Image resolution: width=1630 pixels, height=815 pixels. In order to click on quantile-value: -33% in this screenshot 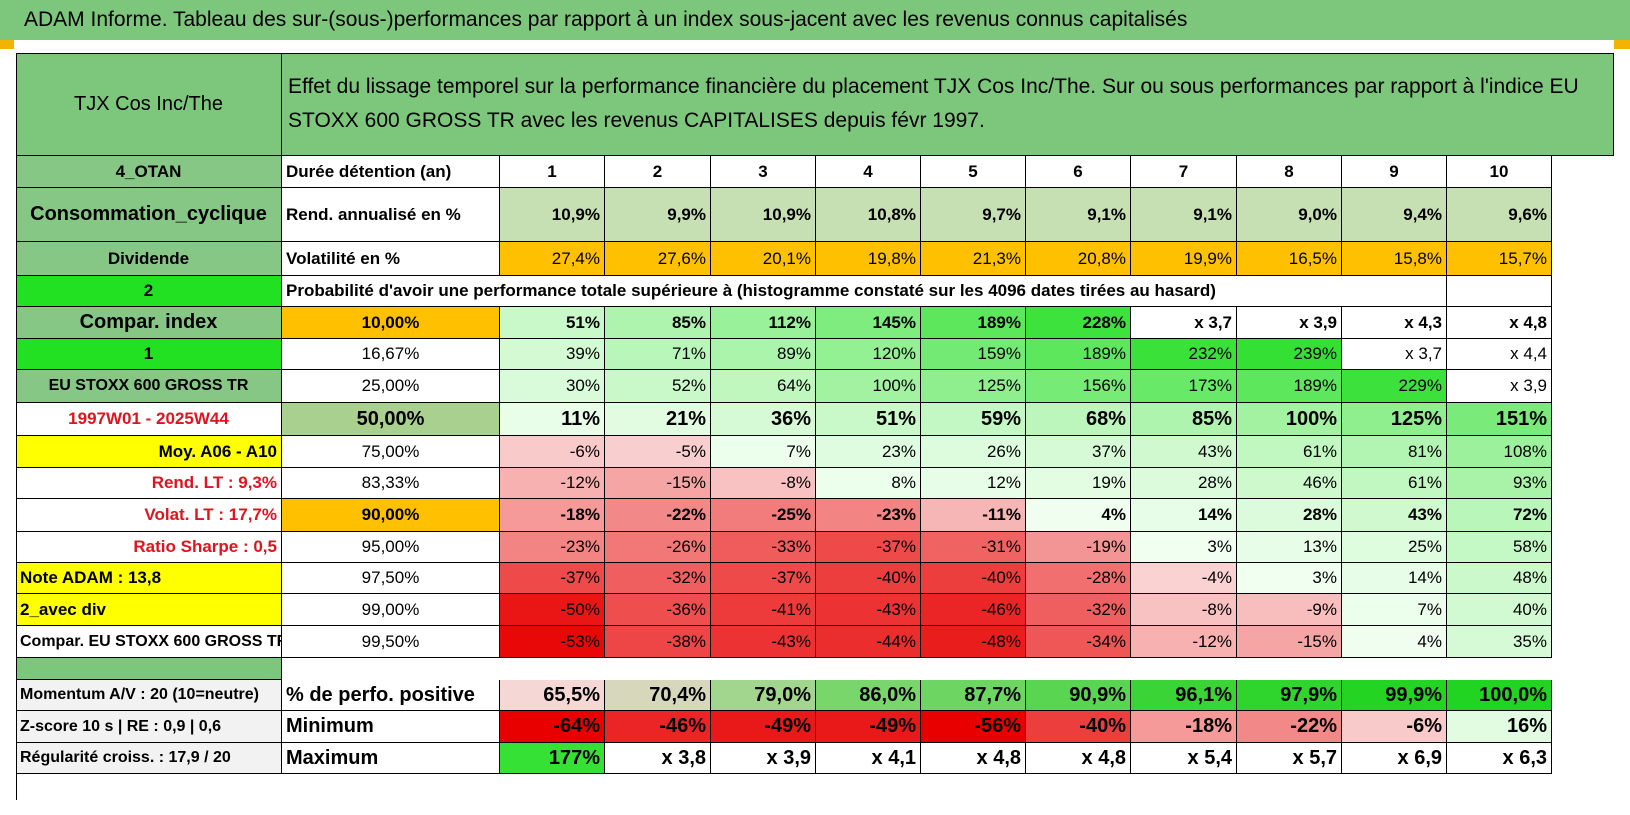, I will do `click(763, 547)`.